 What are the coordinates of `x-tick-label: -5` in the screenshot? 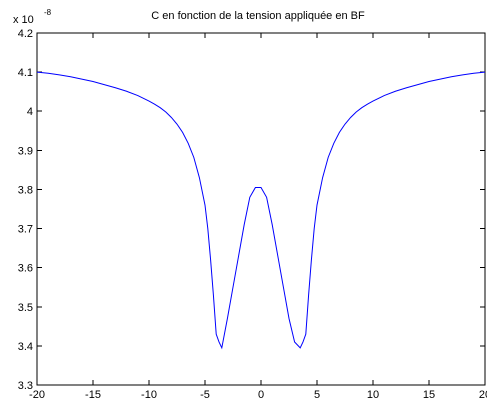 It's located at (205, 395).